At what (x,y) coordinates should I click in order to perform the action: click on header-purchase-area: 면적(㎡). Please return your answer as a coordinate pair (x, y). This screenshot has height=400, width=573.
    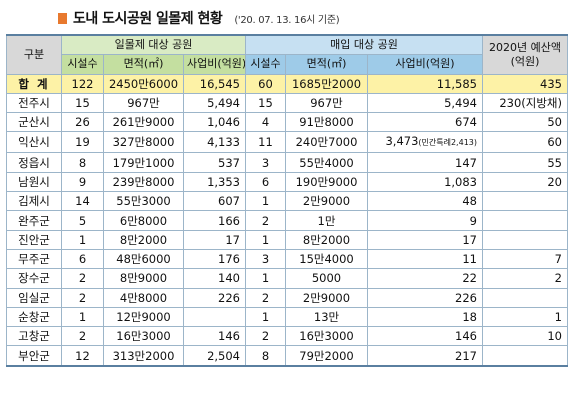
    Looking at the image, I should click on (326, 64).